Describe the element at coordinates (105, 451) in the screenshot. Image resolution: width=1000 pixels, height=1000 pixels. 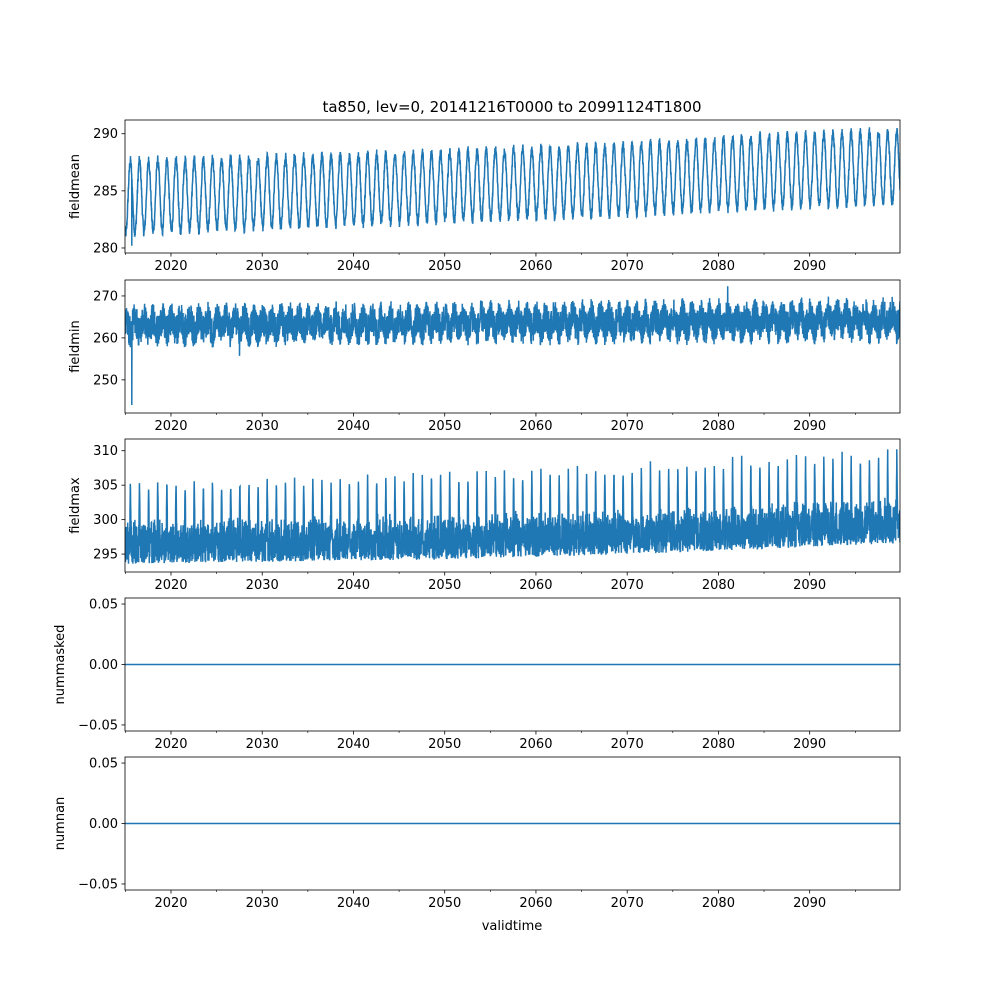
I see `y-tick-label: 310` at that location.